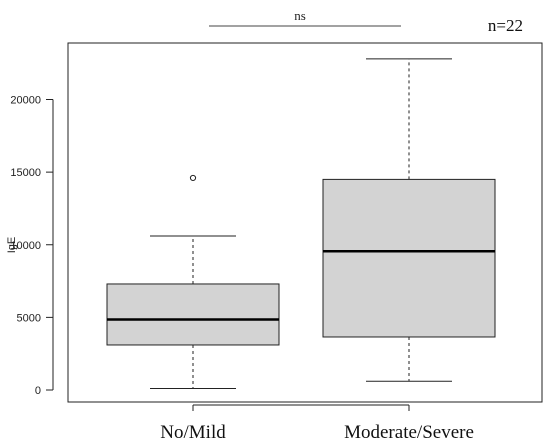 The height and width of the screenshot is (445, 550). I want to click on y-tick-label-1: 5000, so click(29, 318).